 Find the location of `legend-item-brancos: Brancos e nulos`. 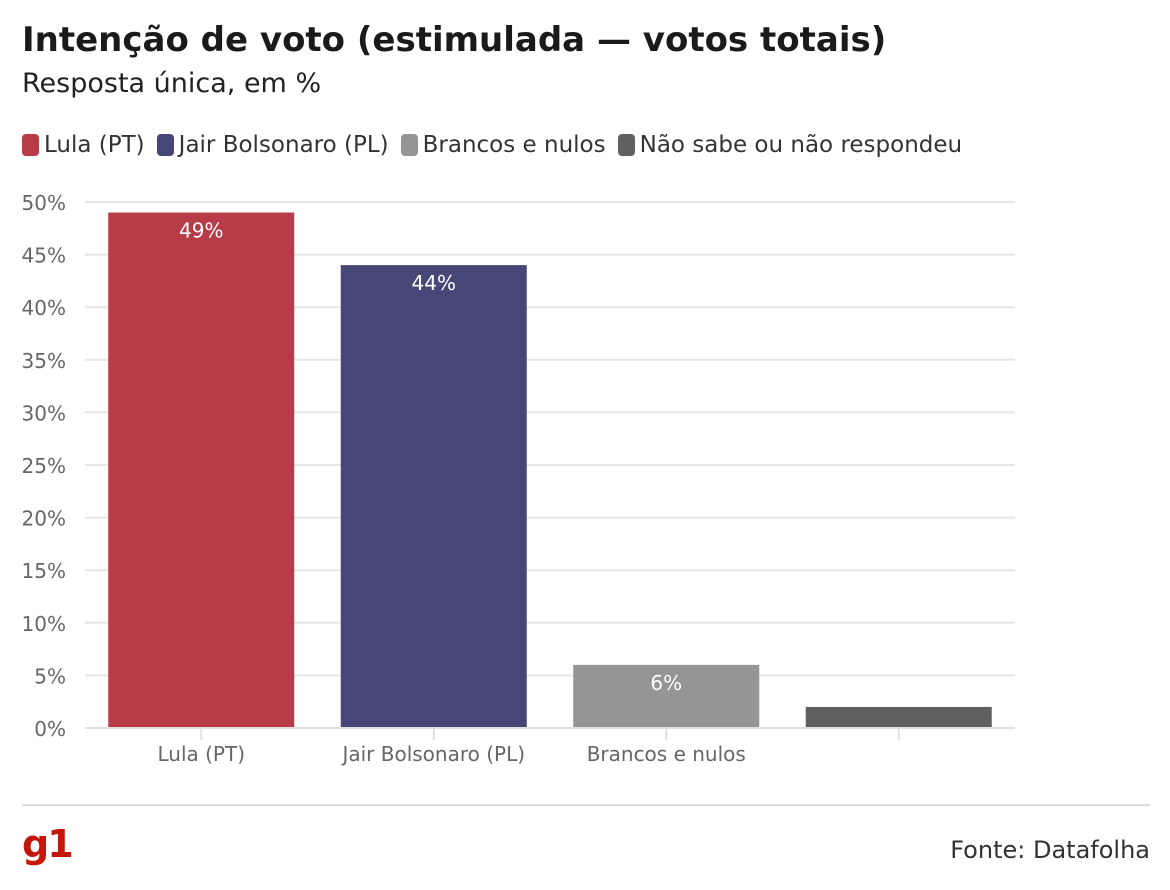

legend-item-brancos: Brancos e nulos is located at coordinates (503, 145).